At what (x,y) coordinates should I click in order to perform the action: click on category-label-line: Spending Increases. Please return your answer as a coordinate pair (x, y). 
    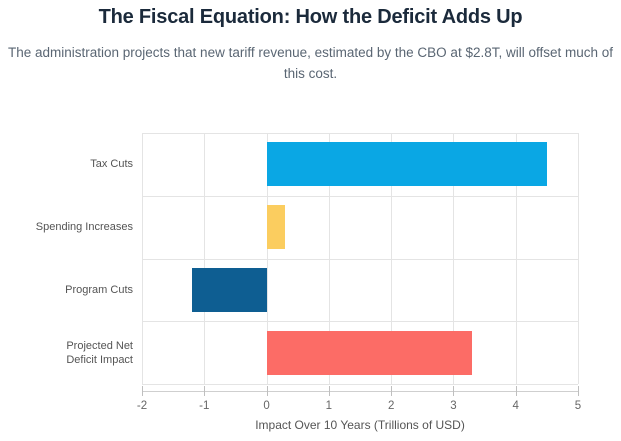
    Looking at the image, I should click on (84, 227).